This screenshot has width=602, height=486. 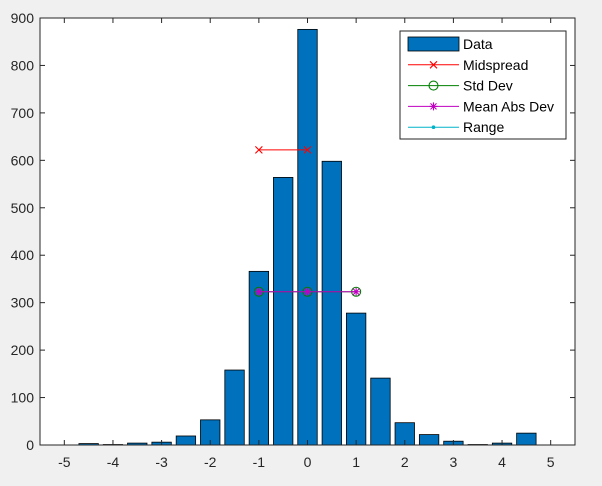 I want to click on y-tick-label: 300, so click(x=23, y=303).